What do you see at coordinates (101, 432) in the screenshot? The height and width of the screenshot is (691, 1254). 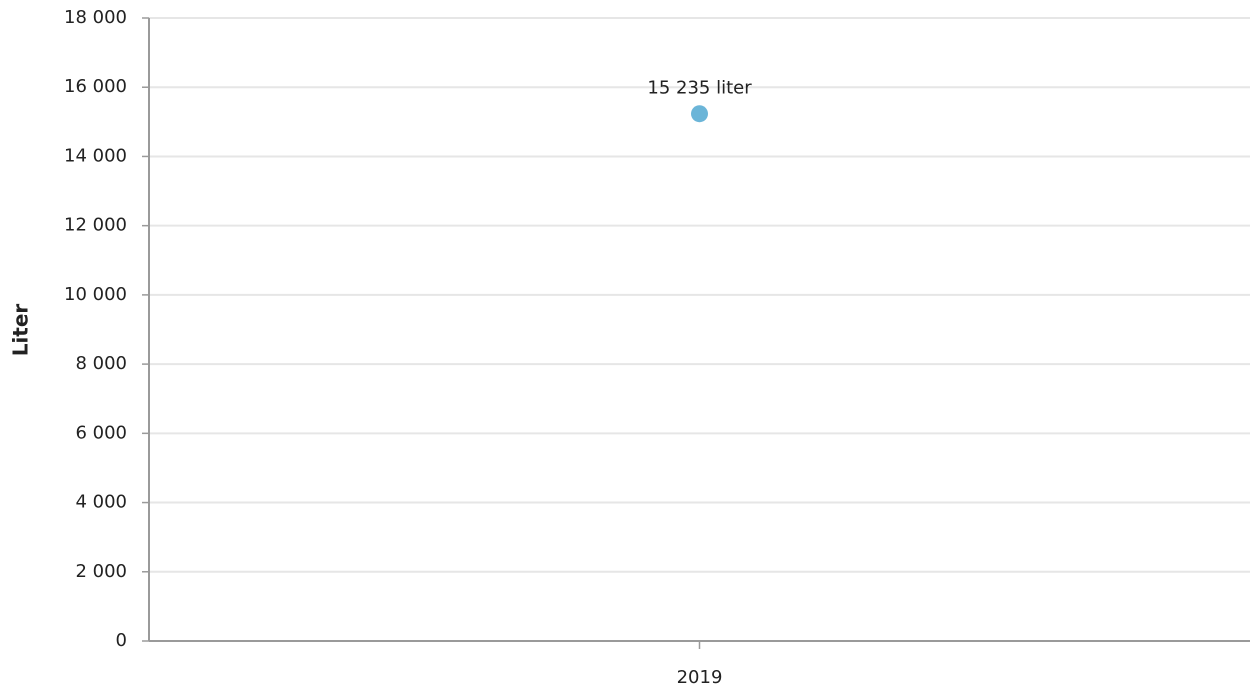 I see `y-tick-label: 6 000` at bounding box center [101, 432].